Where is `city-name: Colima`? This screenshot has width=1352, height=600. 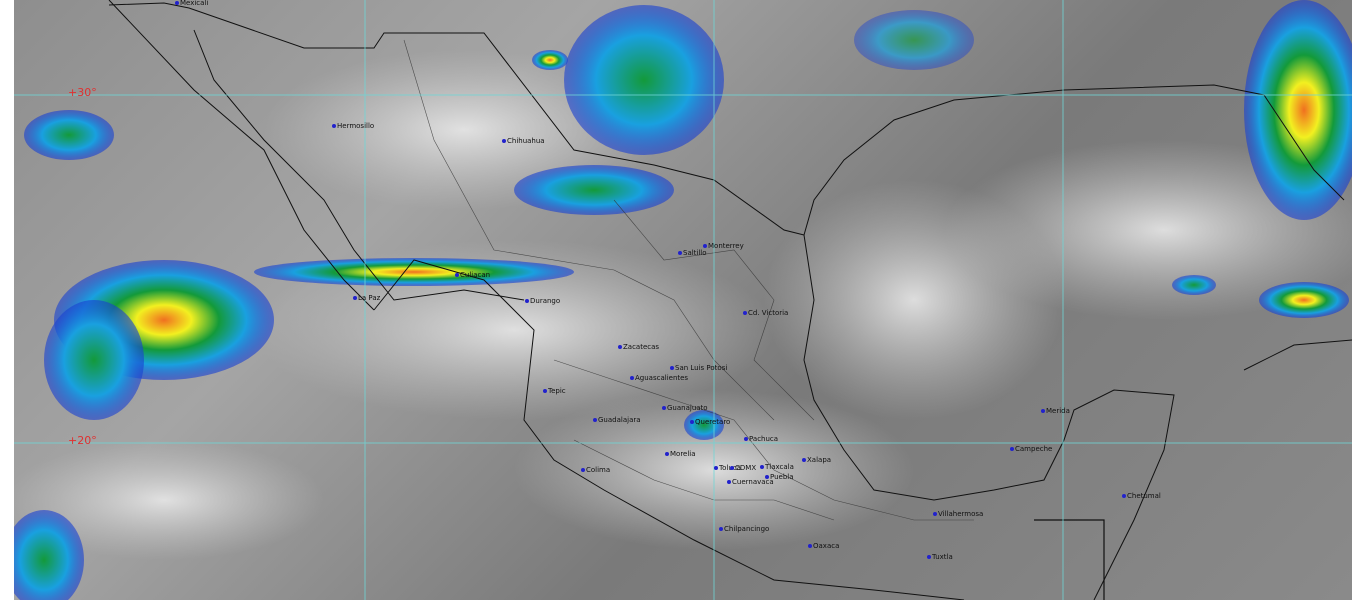 city-name: Colima is located at coordinates (598, 470).